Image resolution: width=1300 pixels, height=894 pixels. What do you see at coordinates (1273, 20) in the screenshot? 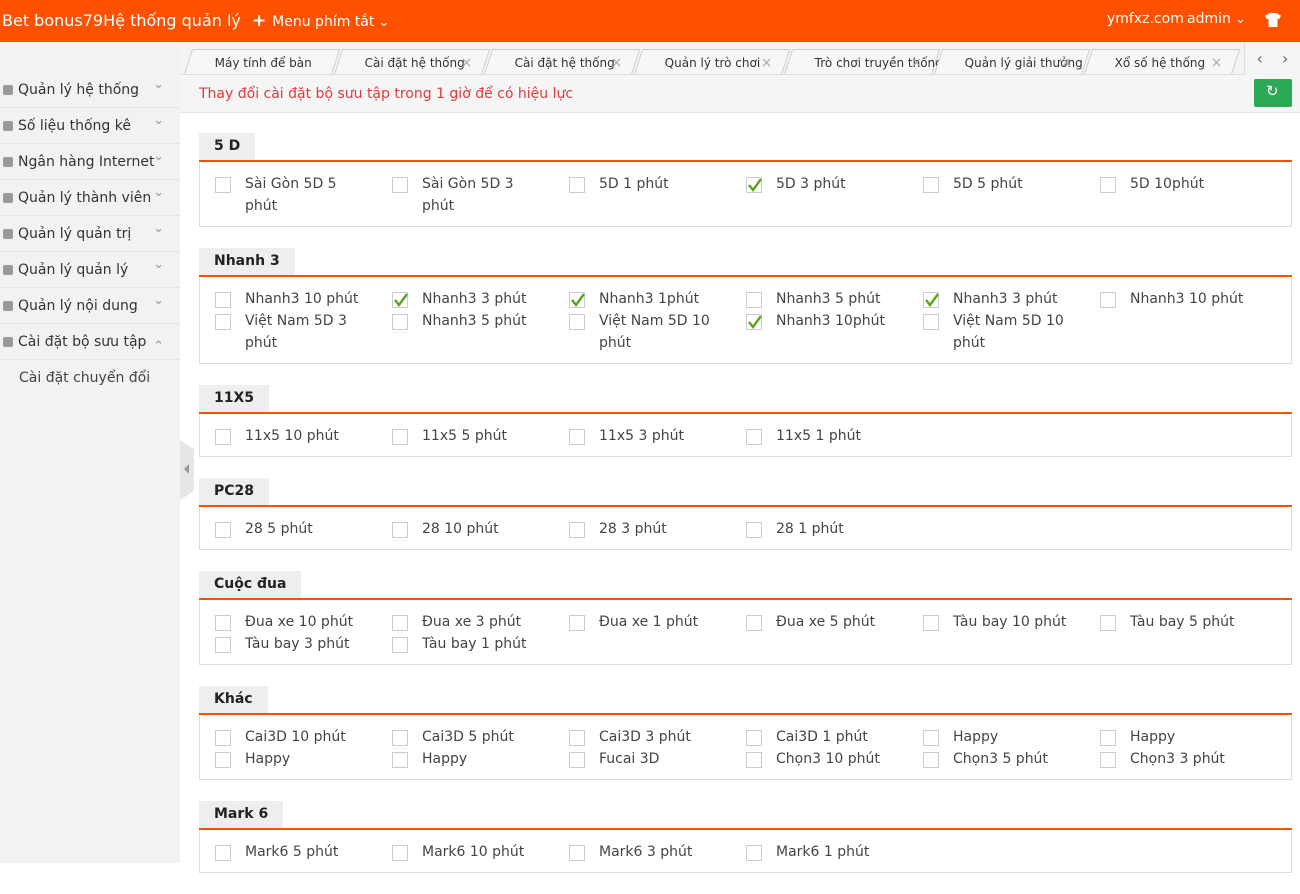
I see `theme-icon` at bounding box center [1273, 20].